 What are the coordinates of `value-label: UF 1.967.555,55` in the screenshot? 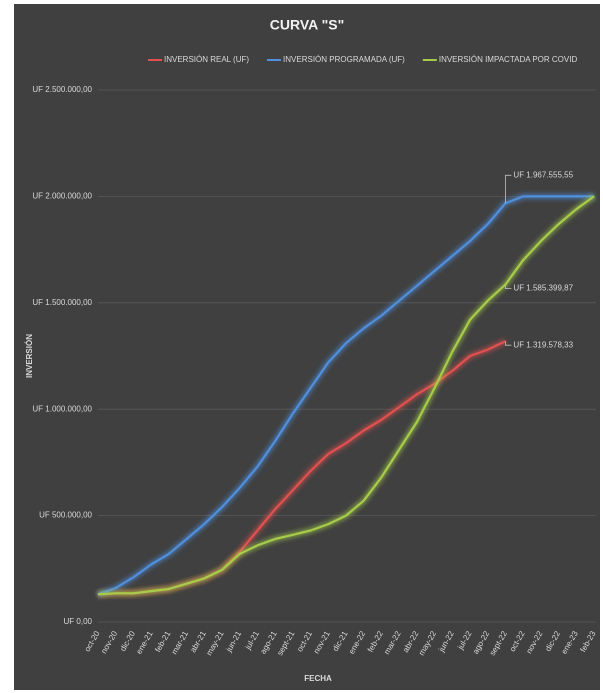 It's located at (543, 174).